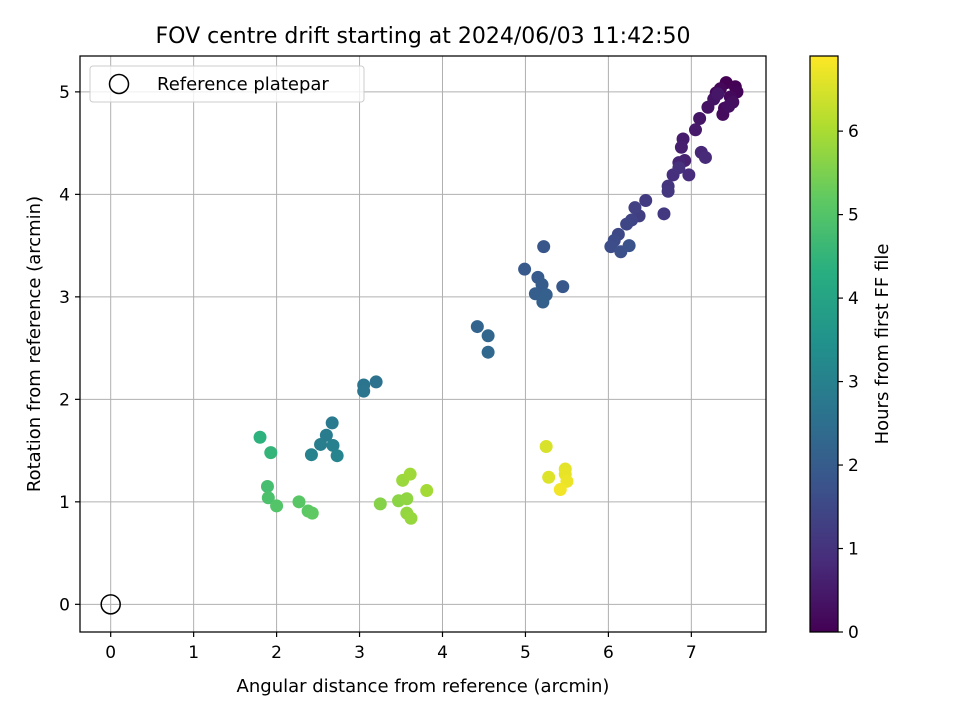  I want to click on colorbar-tick-label: 2, so click(853, 466).